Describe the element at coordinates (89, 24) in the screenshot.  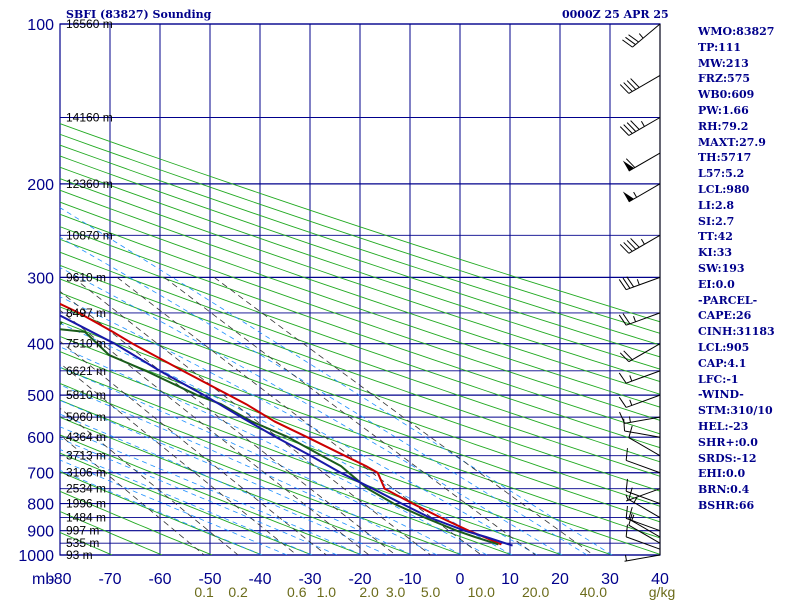
I see `height-label: 16560 m` at that location.